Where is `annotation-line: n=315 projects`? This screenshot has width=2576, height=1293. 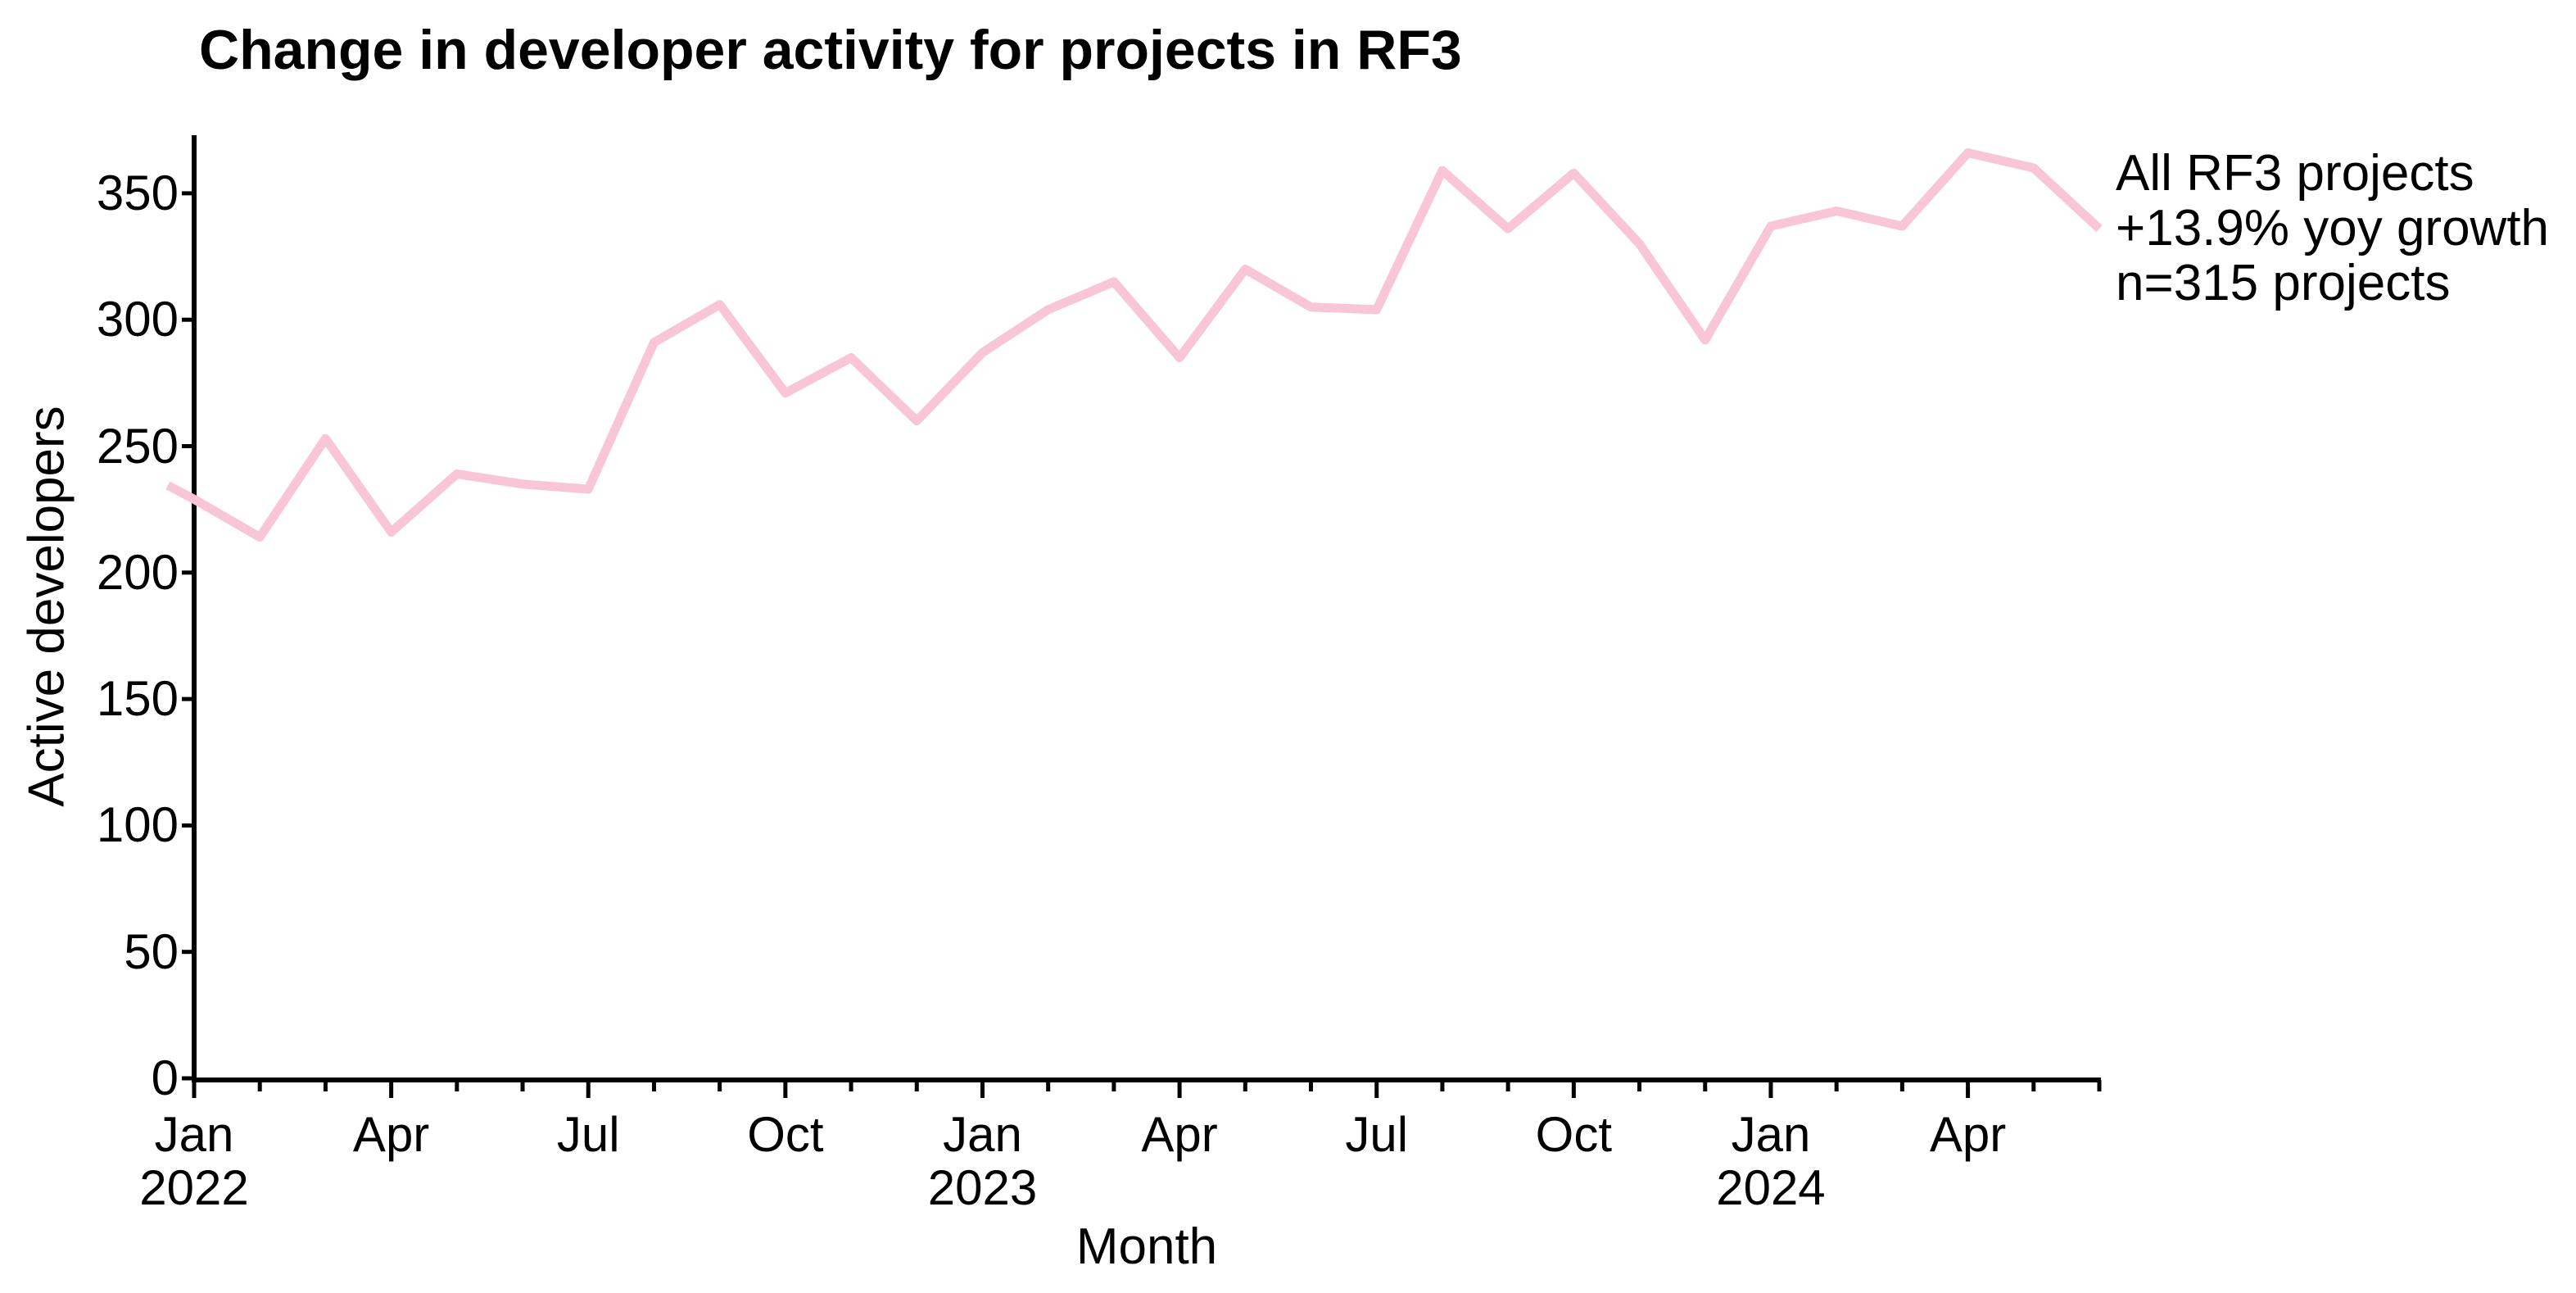 annotation-line: n=315 projects is located at coordinates (2283, 283).